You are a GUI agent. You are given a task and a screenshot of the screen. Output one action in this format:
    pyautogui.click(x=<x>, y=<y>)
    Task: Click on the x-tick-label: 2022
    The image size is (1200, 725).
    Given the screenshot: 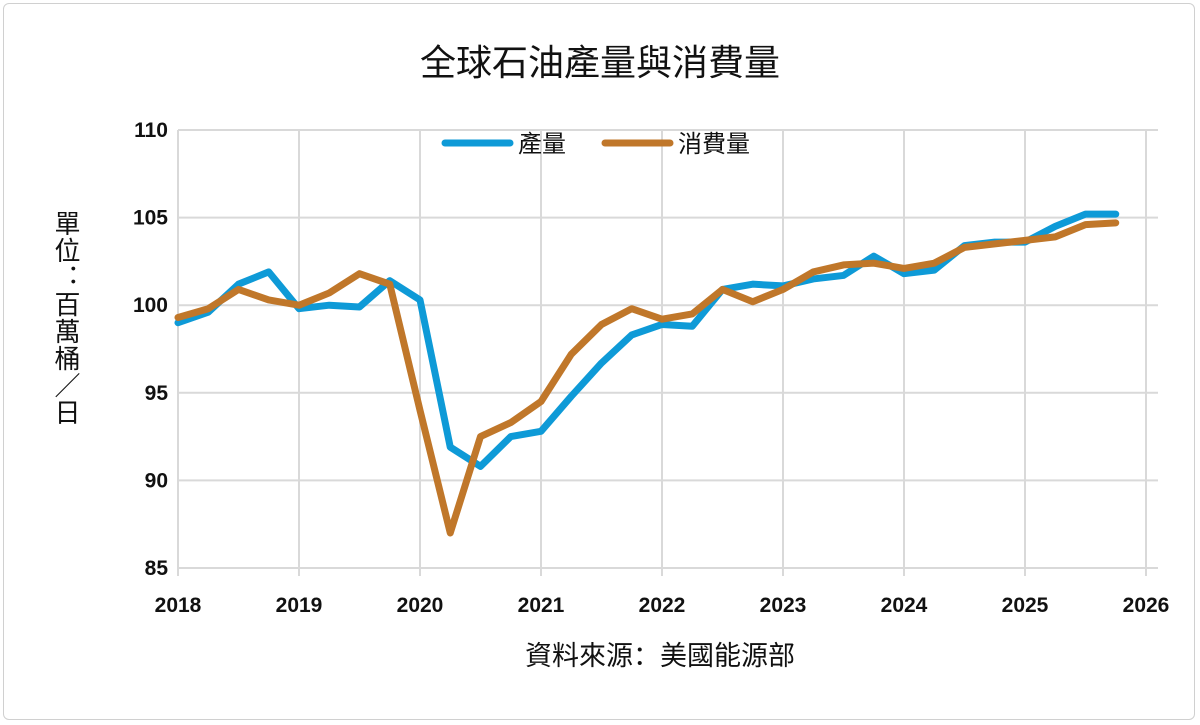 What is the action you would take?
    pyautogui.click(x=662, y=605)
    